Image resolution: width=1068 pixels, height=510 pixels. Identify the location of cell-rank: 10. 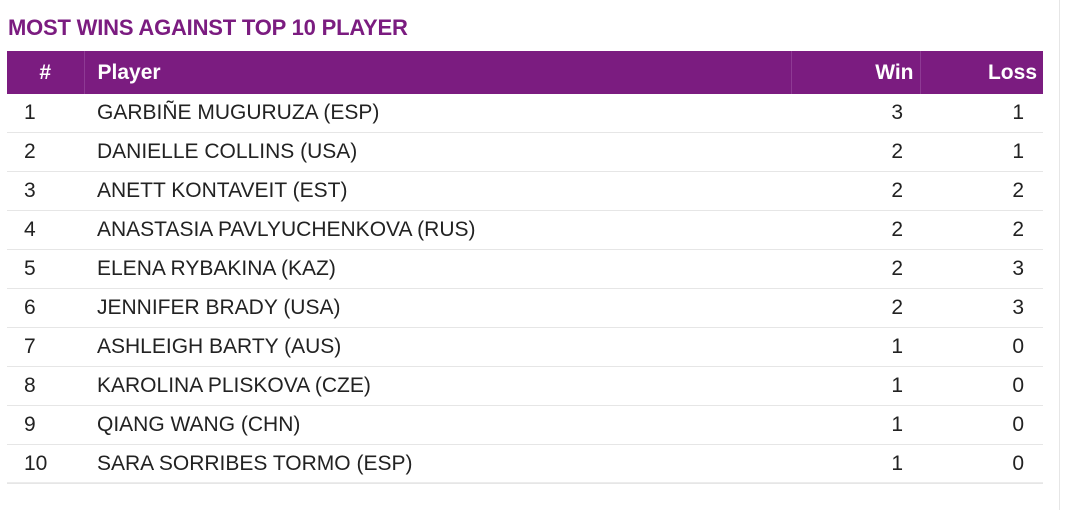
(45, 464).